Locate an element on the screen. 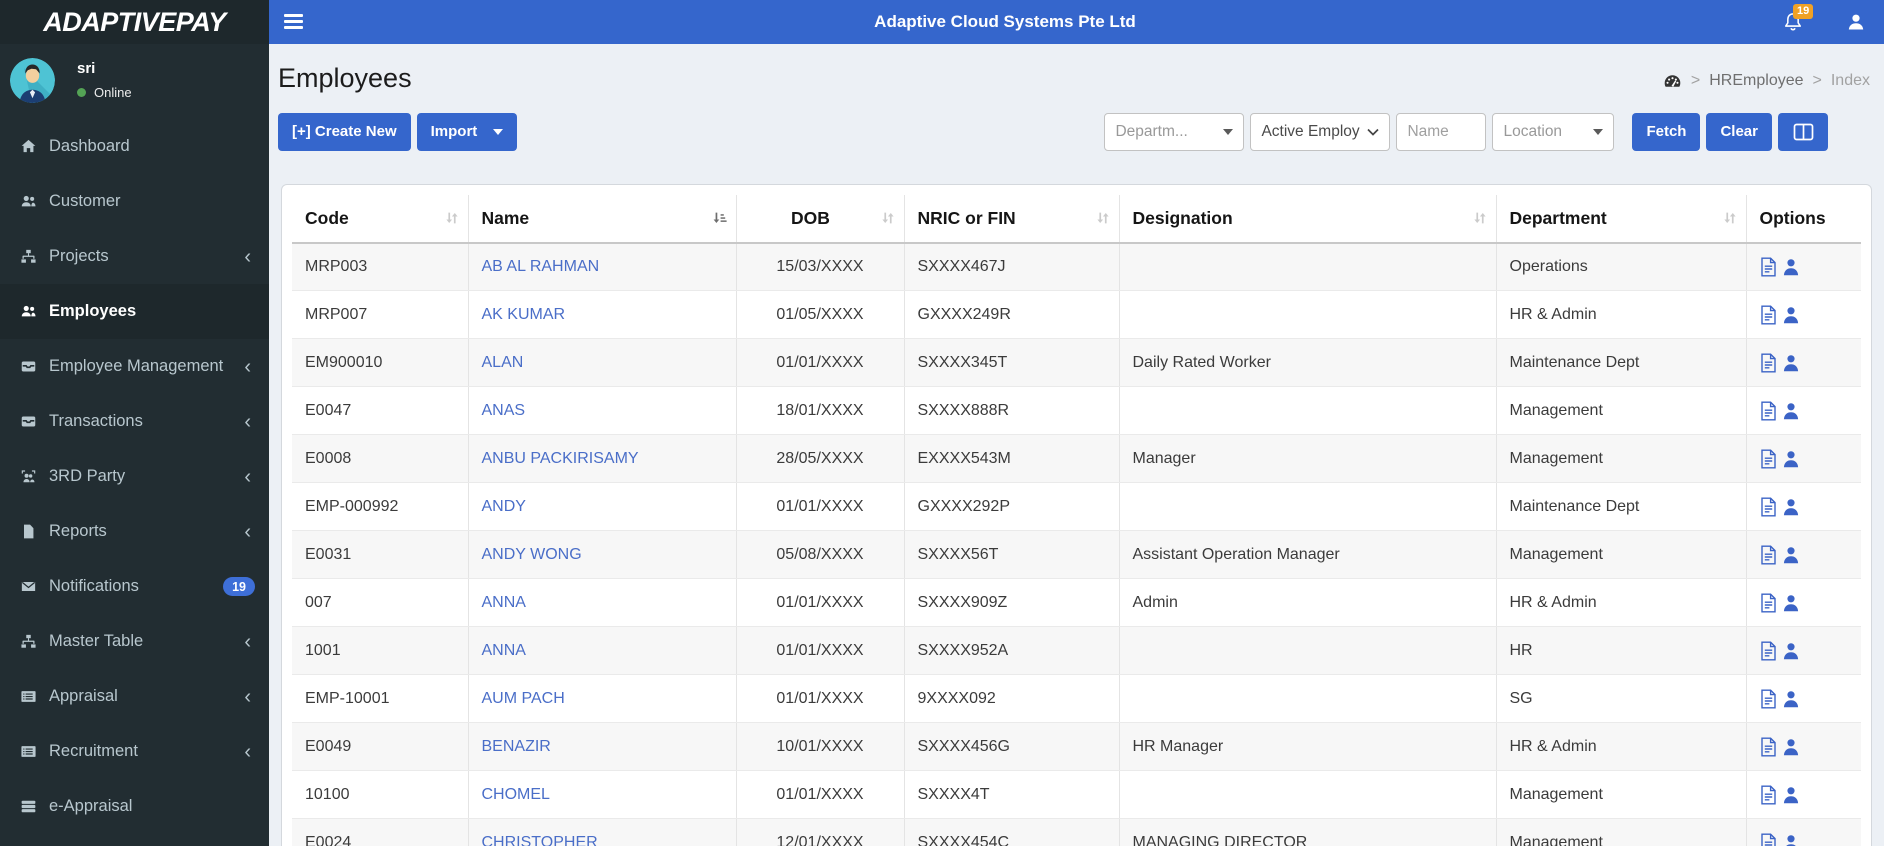 The height and width of the screenshot is (846, 1884). column-header-name: Name is located at coordinates (602, 219).